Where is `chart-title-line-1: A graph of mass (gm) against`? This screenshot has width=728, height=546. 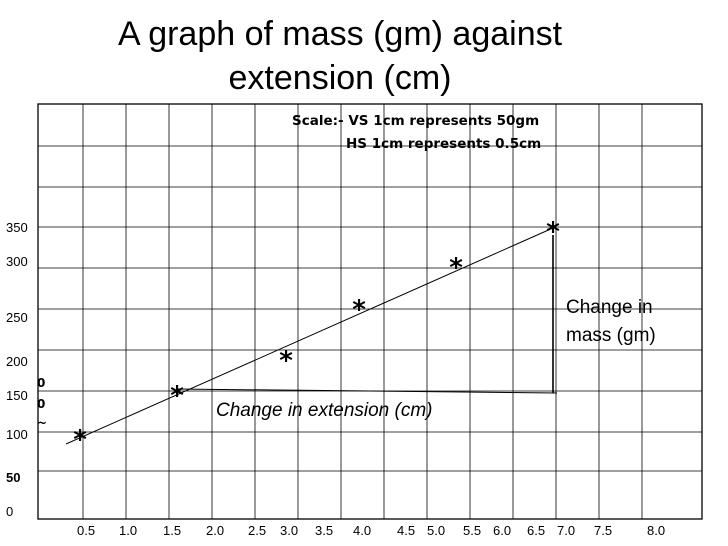 chart-title-line-1: A graph of mass (gm) against is located at coordinates (340, 34).